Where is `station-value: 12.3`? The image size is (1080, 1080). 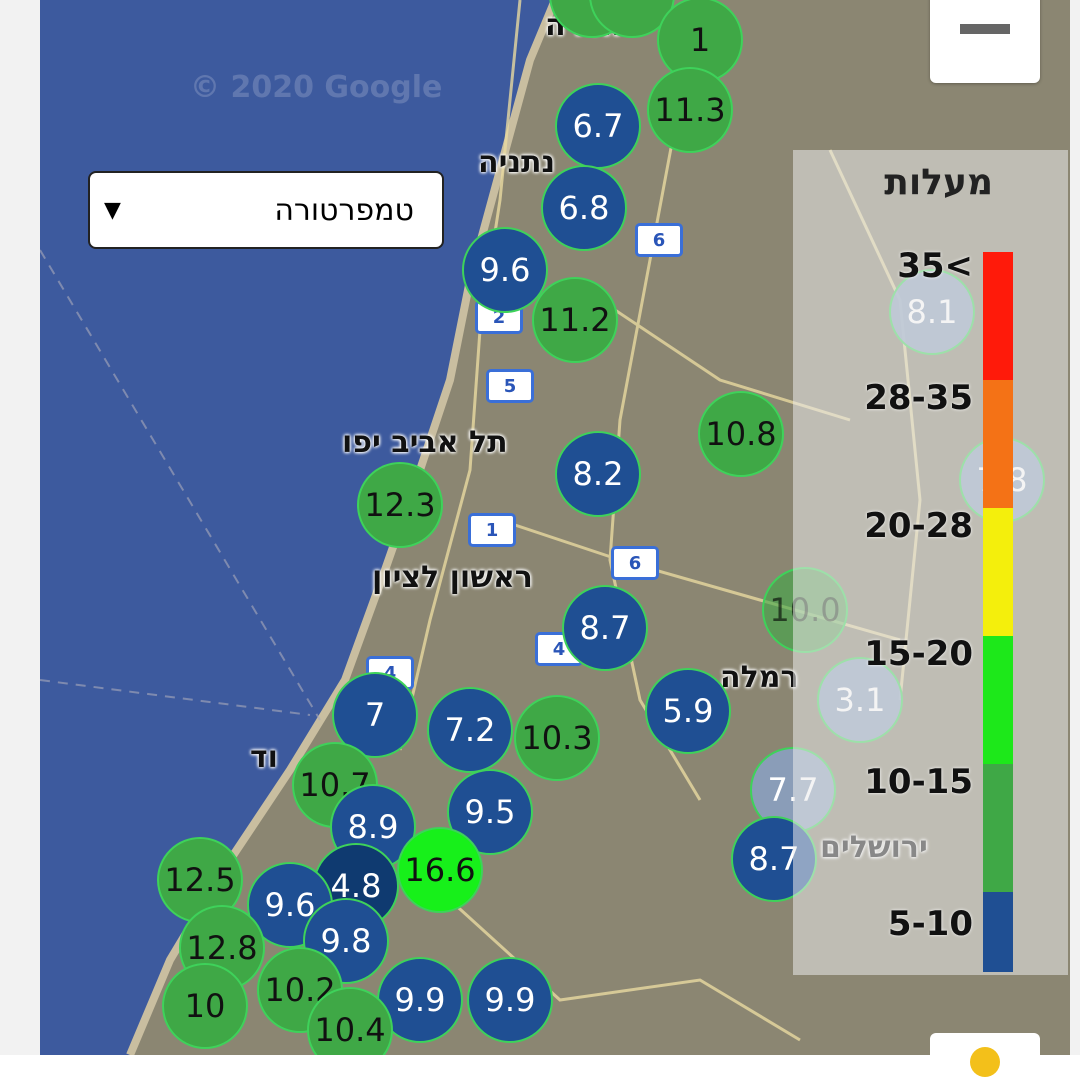
station-value: 12.3 is located at coordinates (400, 505).